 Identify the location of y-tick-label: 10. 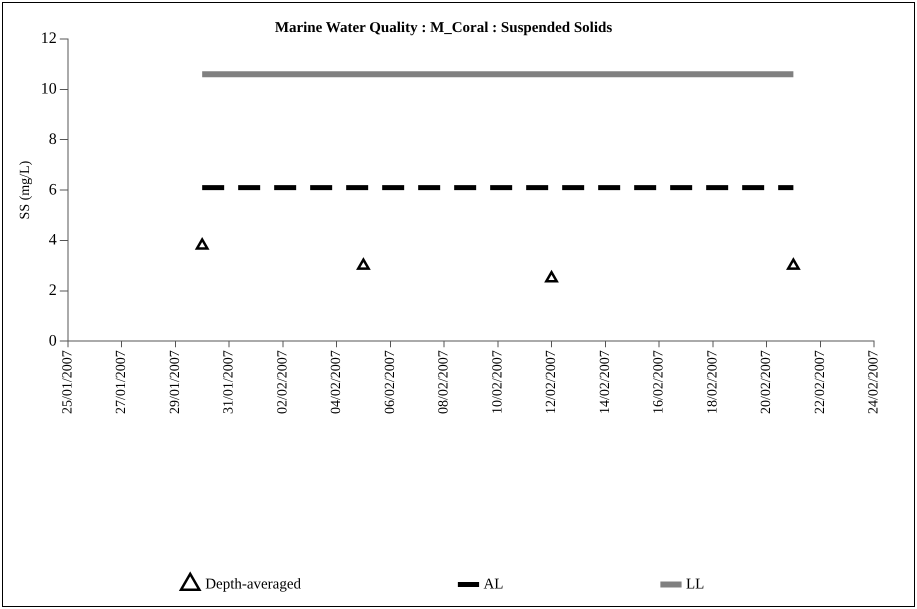
(48, 89).